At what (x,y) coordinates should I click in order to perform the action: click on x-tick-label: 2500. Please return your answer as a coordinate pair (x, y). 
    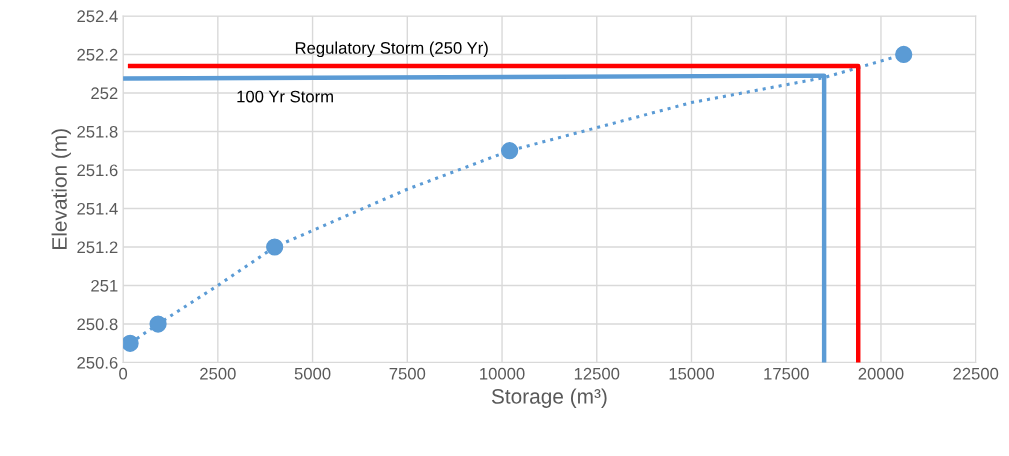
    Looking at the image, I should click on (218, 373).